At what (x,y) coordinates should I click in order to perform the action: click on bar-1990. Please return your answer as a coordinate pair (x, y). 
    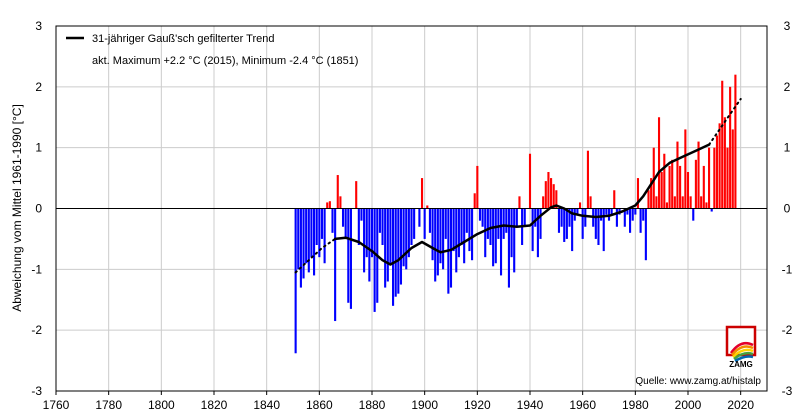
    Looking at the image, I should click on (661, 190).